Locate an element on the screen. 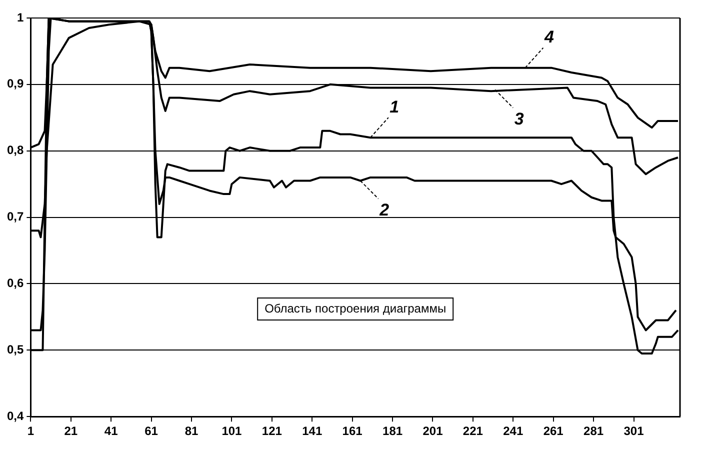  y-tick-label: 0,6 is located at coordinates (15, 283).